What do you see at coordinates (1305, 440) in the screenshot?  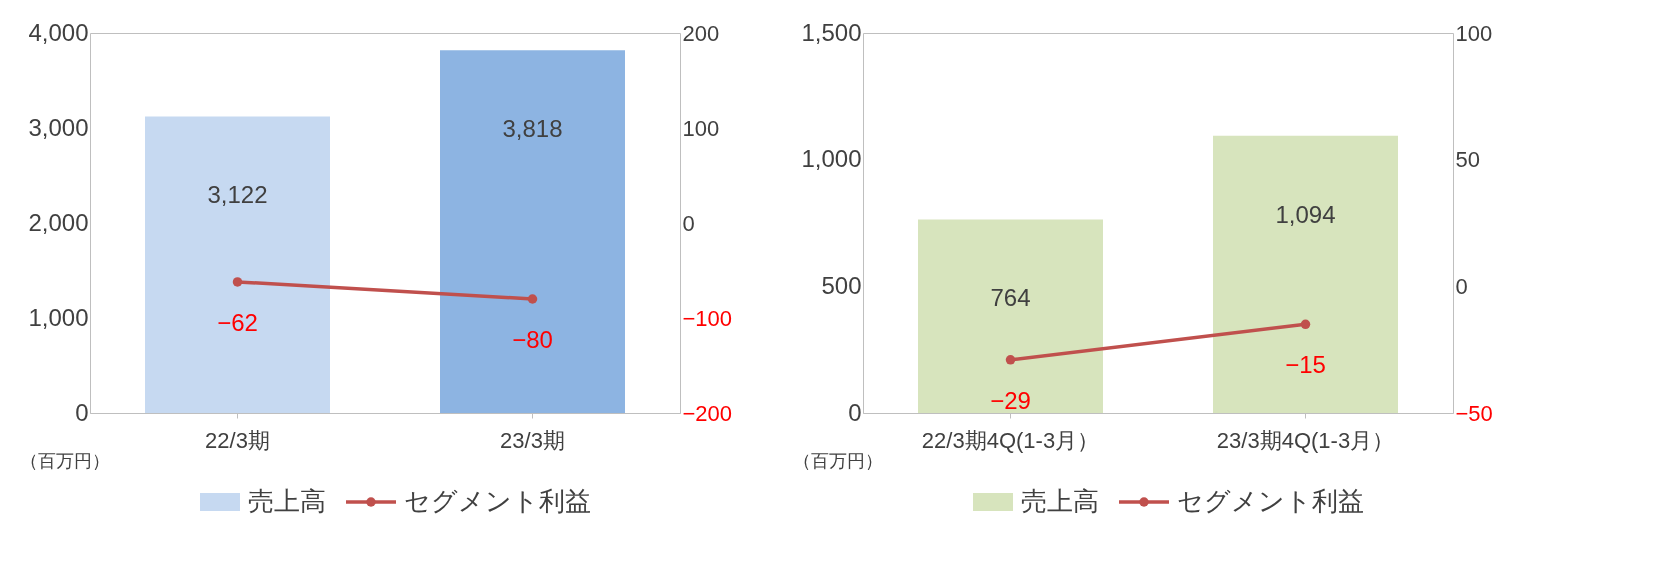 I see `x-tick-label: 23/3期4Q(1-3月）` at bounding box center [1305, 440].